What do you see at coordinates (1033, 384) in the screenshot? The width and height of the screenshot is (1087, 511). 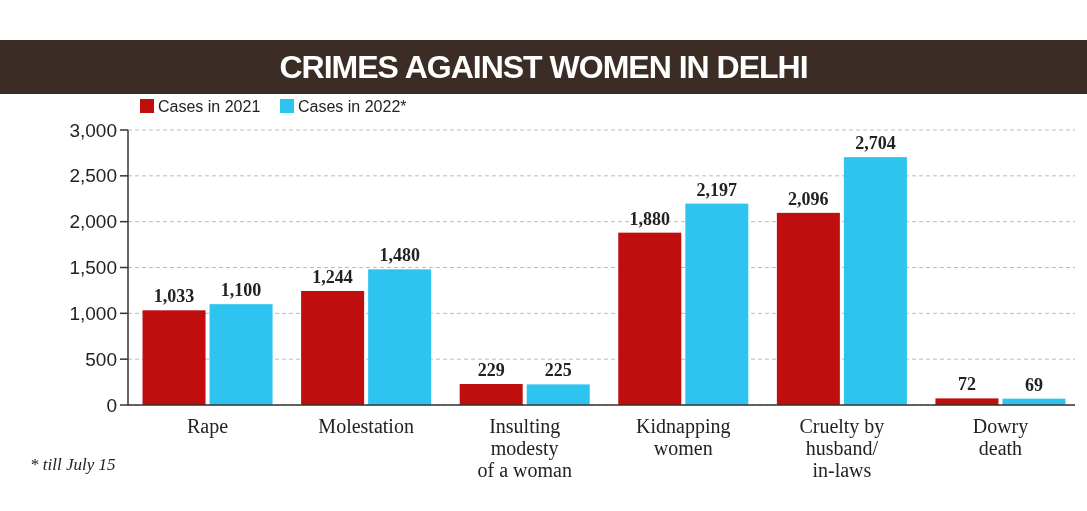 I see `data-label: 69` at bounding box center [1033, 384].